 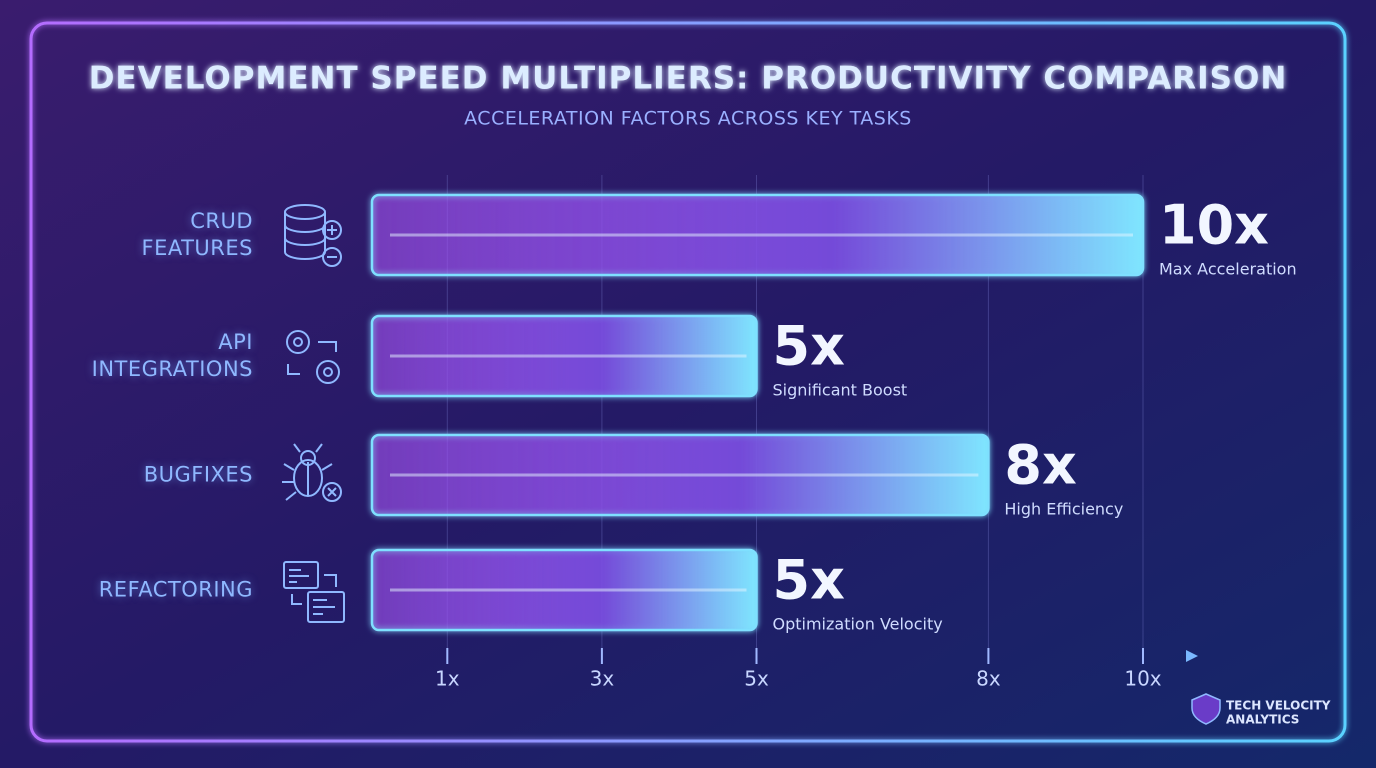 I want to click on database-icon, so click(x=313, y=235).